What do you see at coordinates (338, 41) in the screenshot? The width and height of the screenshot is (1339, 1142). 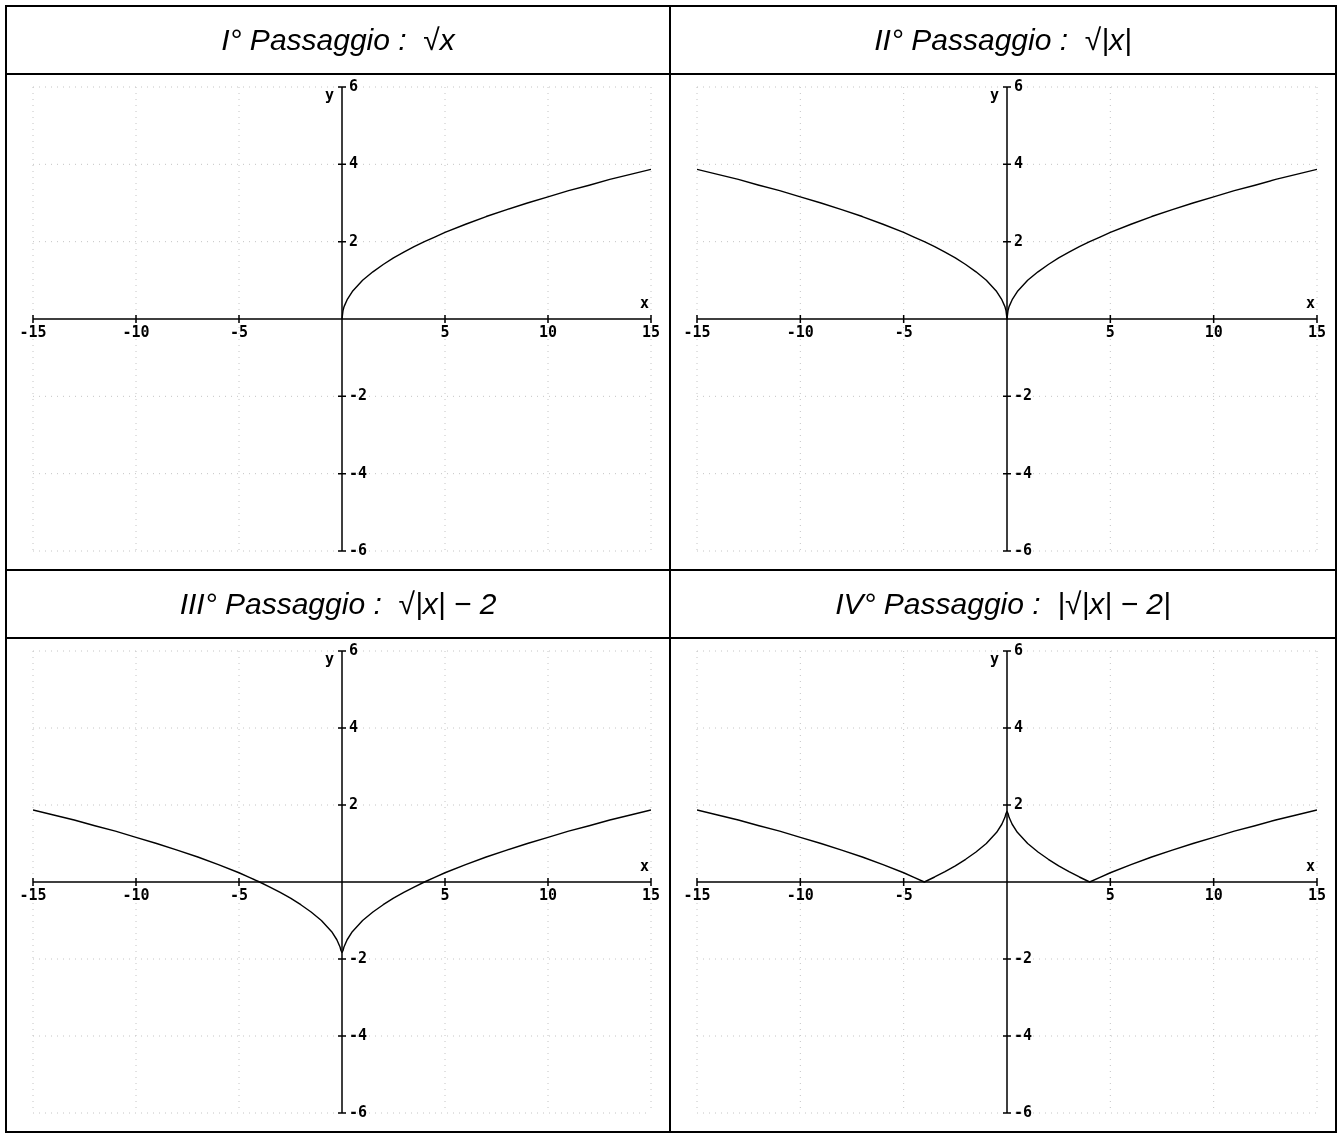 I see `chart-title: I° Passaggio : √x` at bounding box center [338, 41].